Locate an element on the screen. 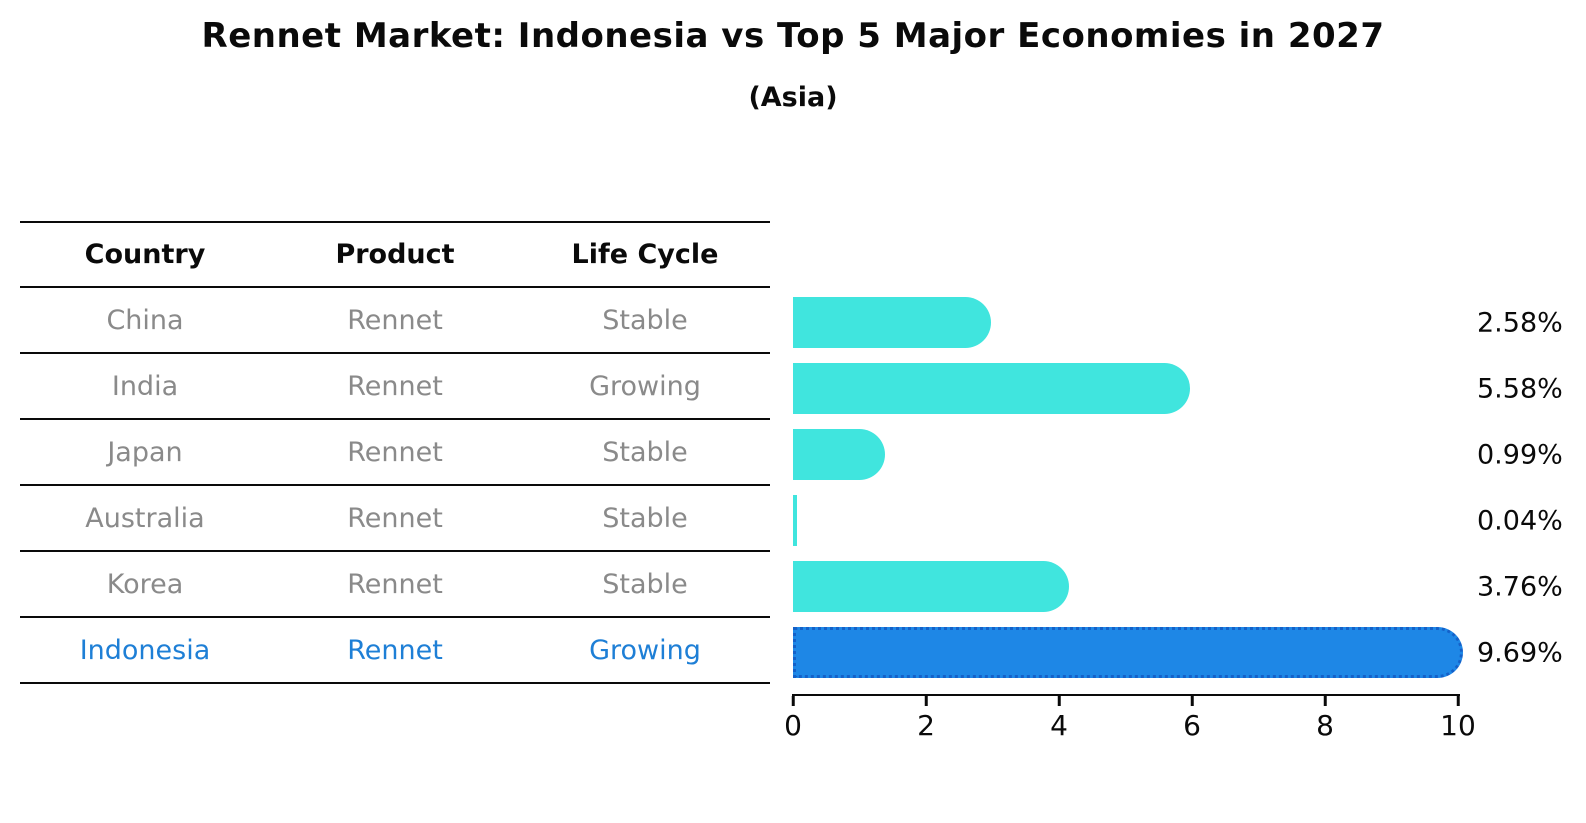 This screenshot has height=823, width=1586. table-cell-country: Australia is located at coordinates (145, 518).